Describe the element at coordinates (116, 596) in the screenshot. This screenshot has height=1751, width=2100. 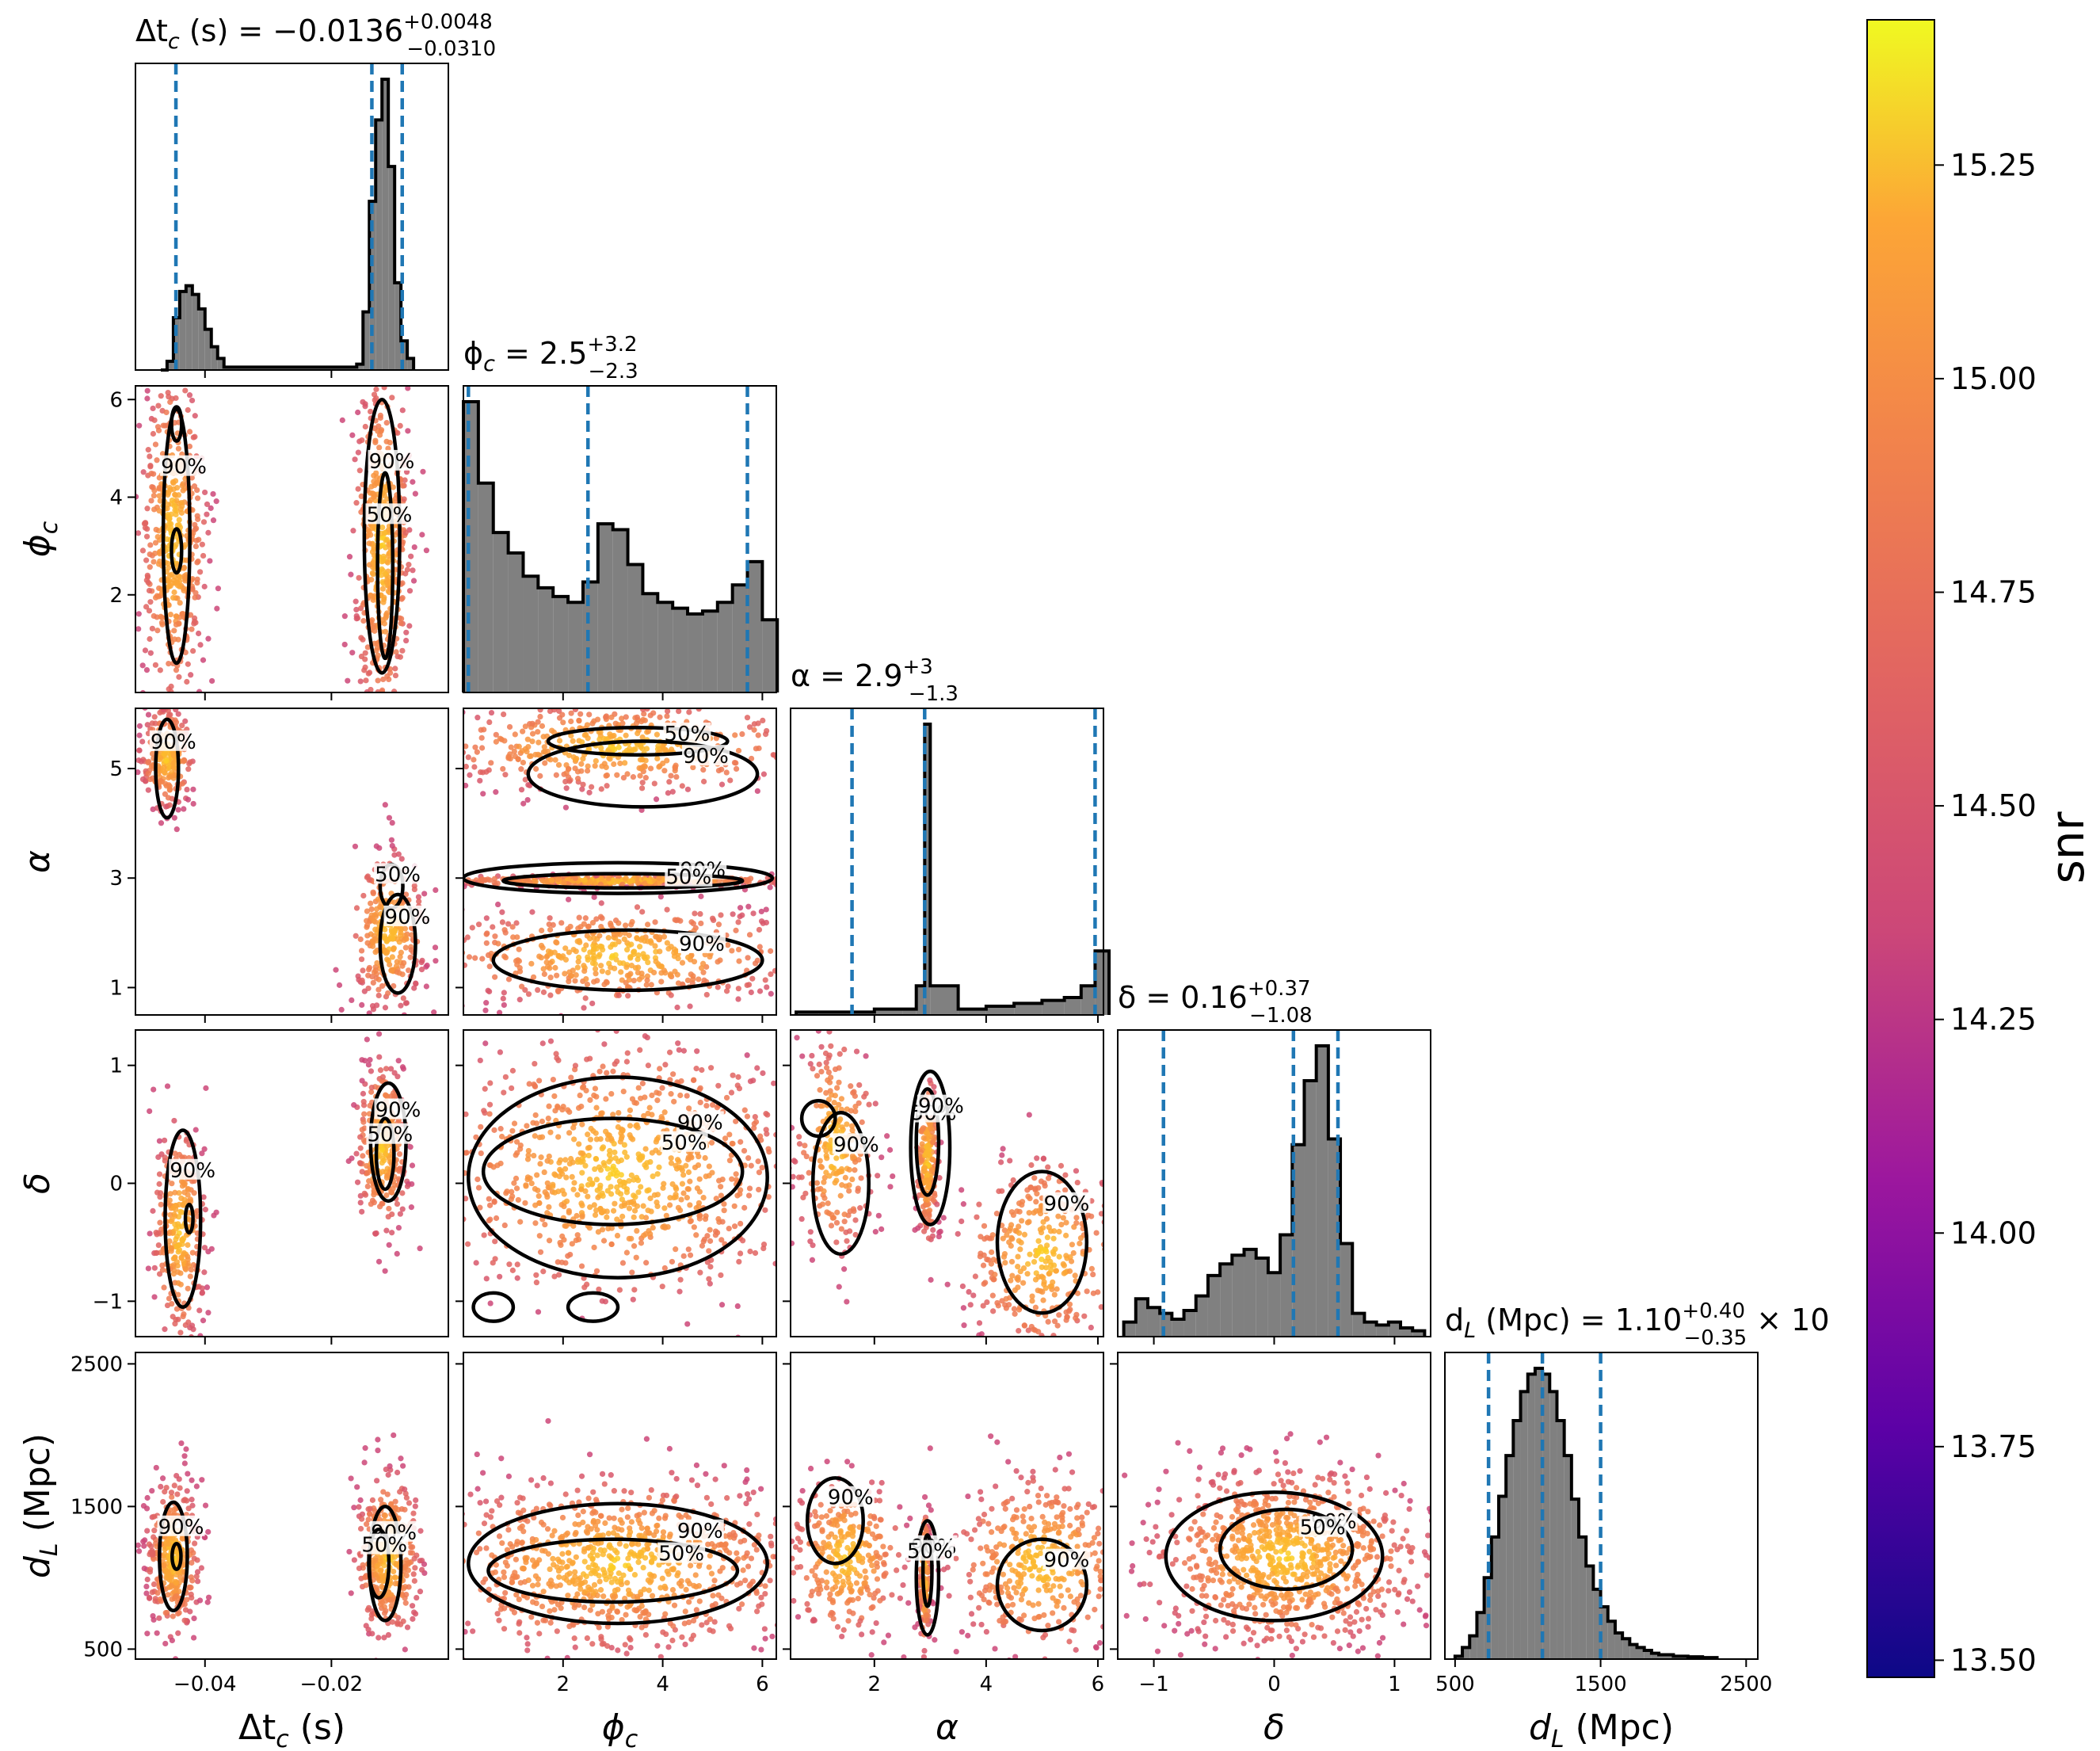
I see `y-tick-label-phic: 2` at that location.